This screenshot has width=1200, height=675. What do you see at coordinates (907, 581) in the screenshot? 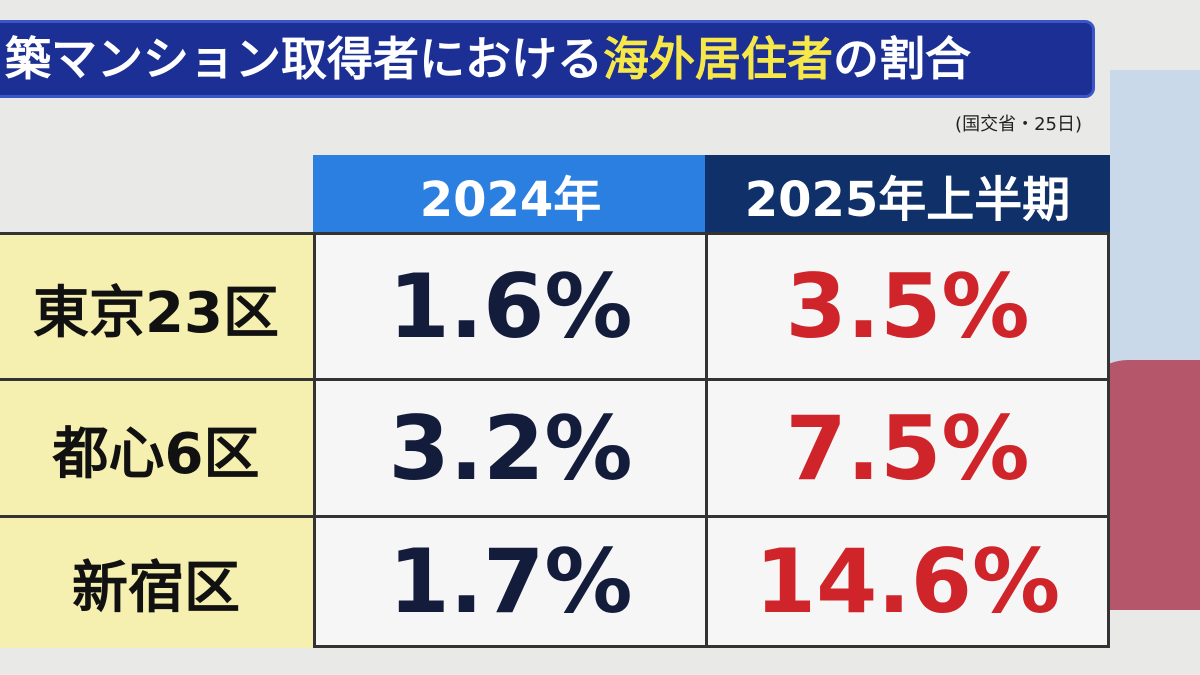
I see `cell-value: 14.6%` at bounding box center [907, 581].